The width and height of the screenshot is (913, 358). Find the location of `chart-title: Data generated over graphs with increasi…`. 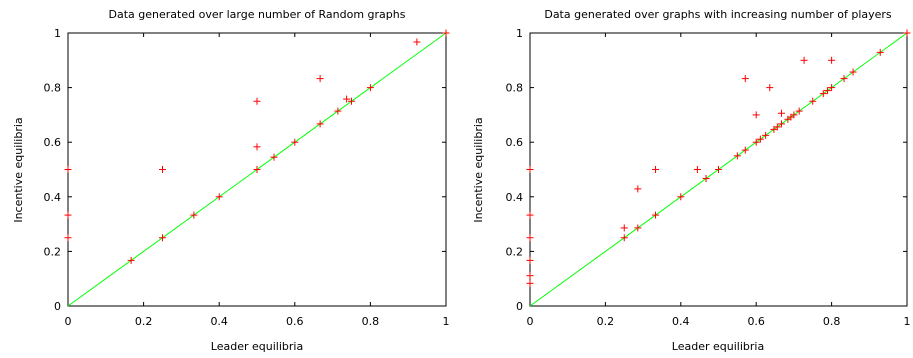

chart-title: Data generated over graphs with increasi… is located at coordinates (718, 14).